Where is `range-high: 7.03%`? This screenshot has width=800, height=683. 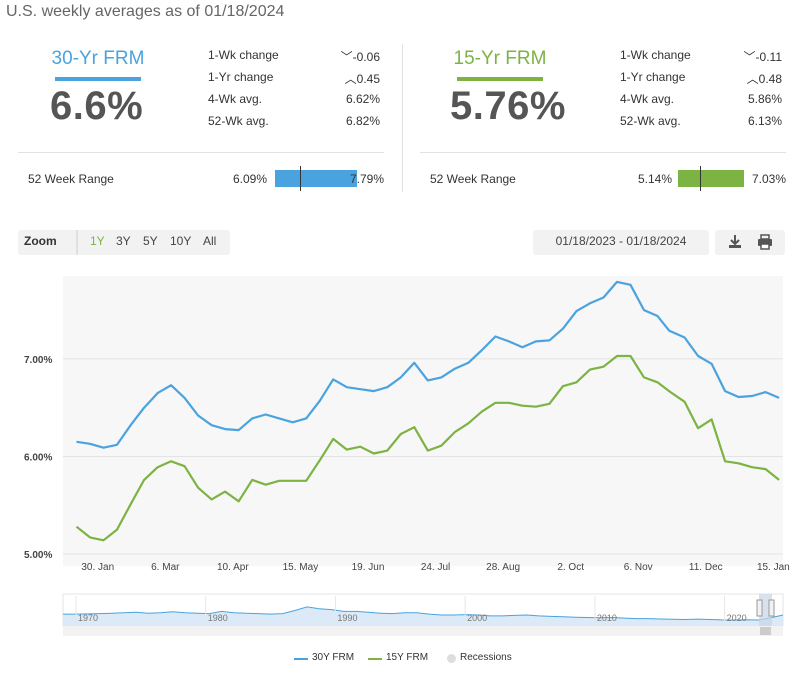
range-high: 7.03% is located at coordinates (768, 179).